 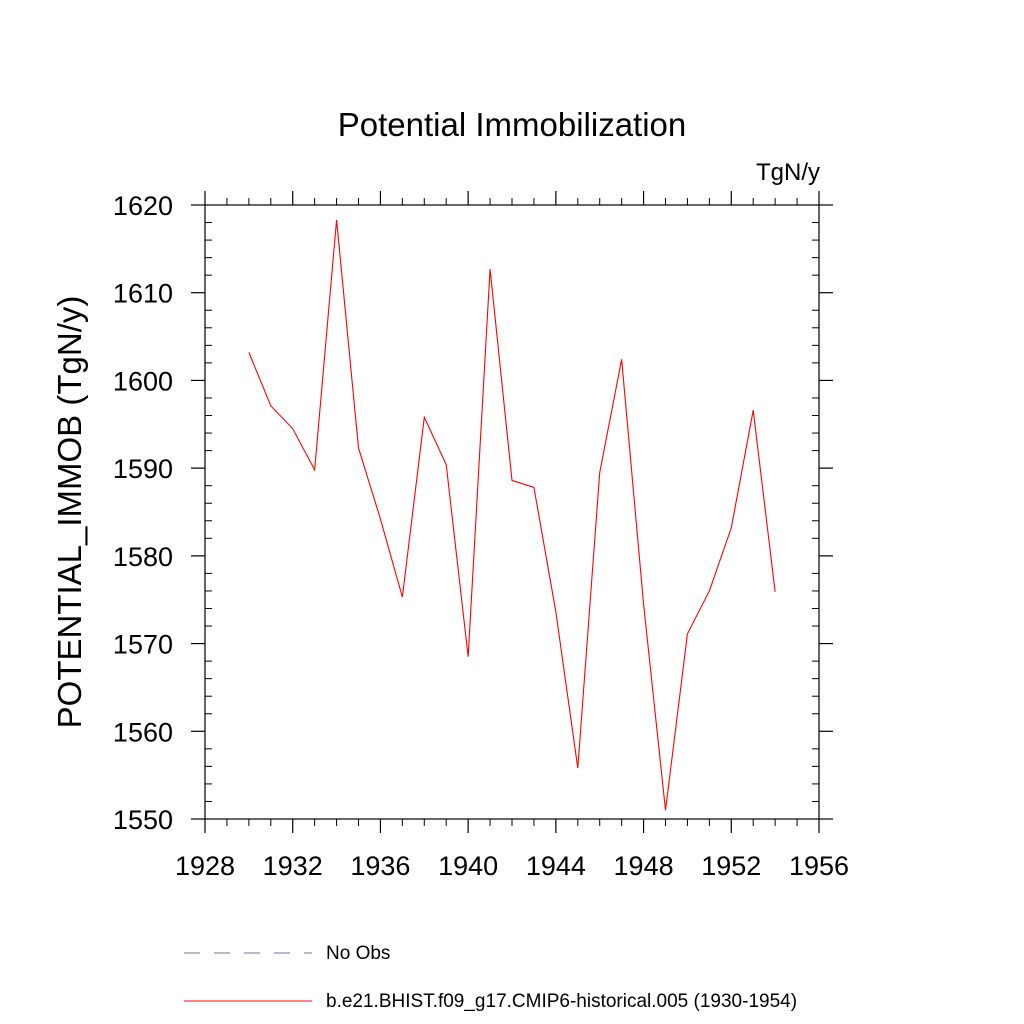 I want to click on y-tick-label-1570: 1570, so click(x=143, y=645).